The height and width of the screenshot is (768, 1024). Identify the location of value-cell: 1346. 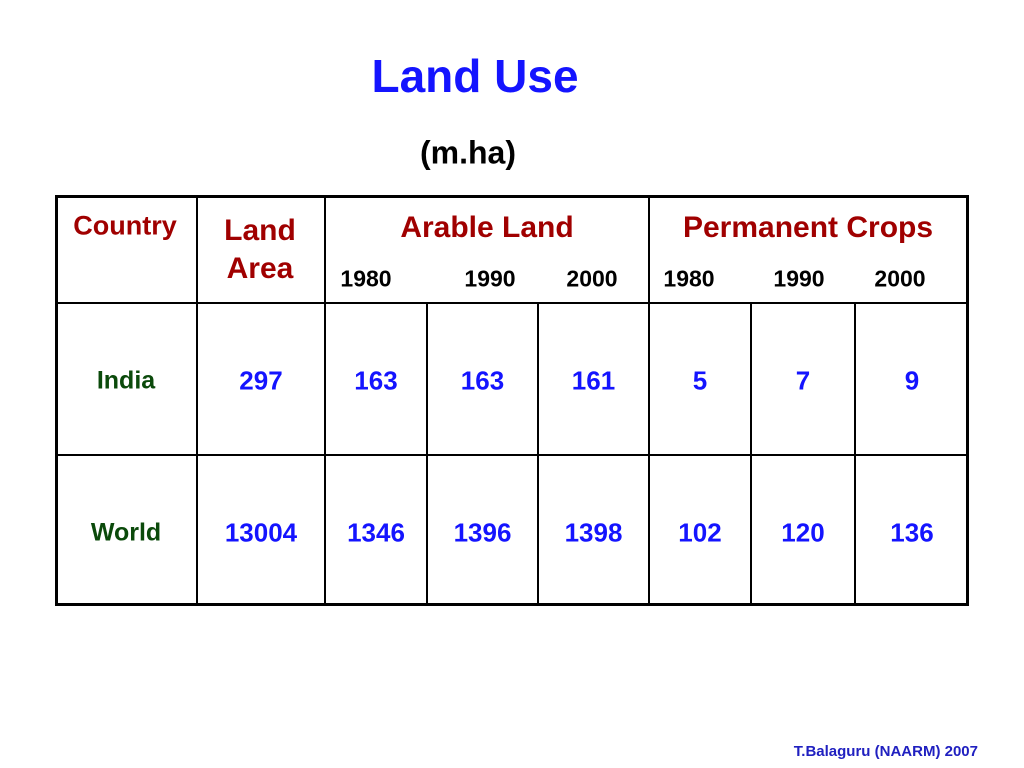
(376, 532).